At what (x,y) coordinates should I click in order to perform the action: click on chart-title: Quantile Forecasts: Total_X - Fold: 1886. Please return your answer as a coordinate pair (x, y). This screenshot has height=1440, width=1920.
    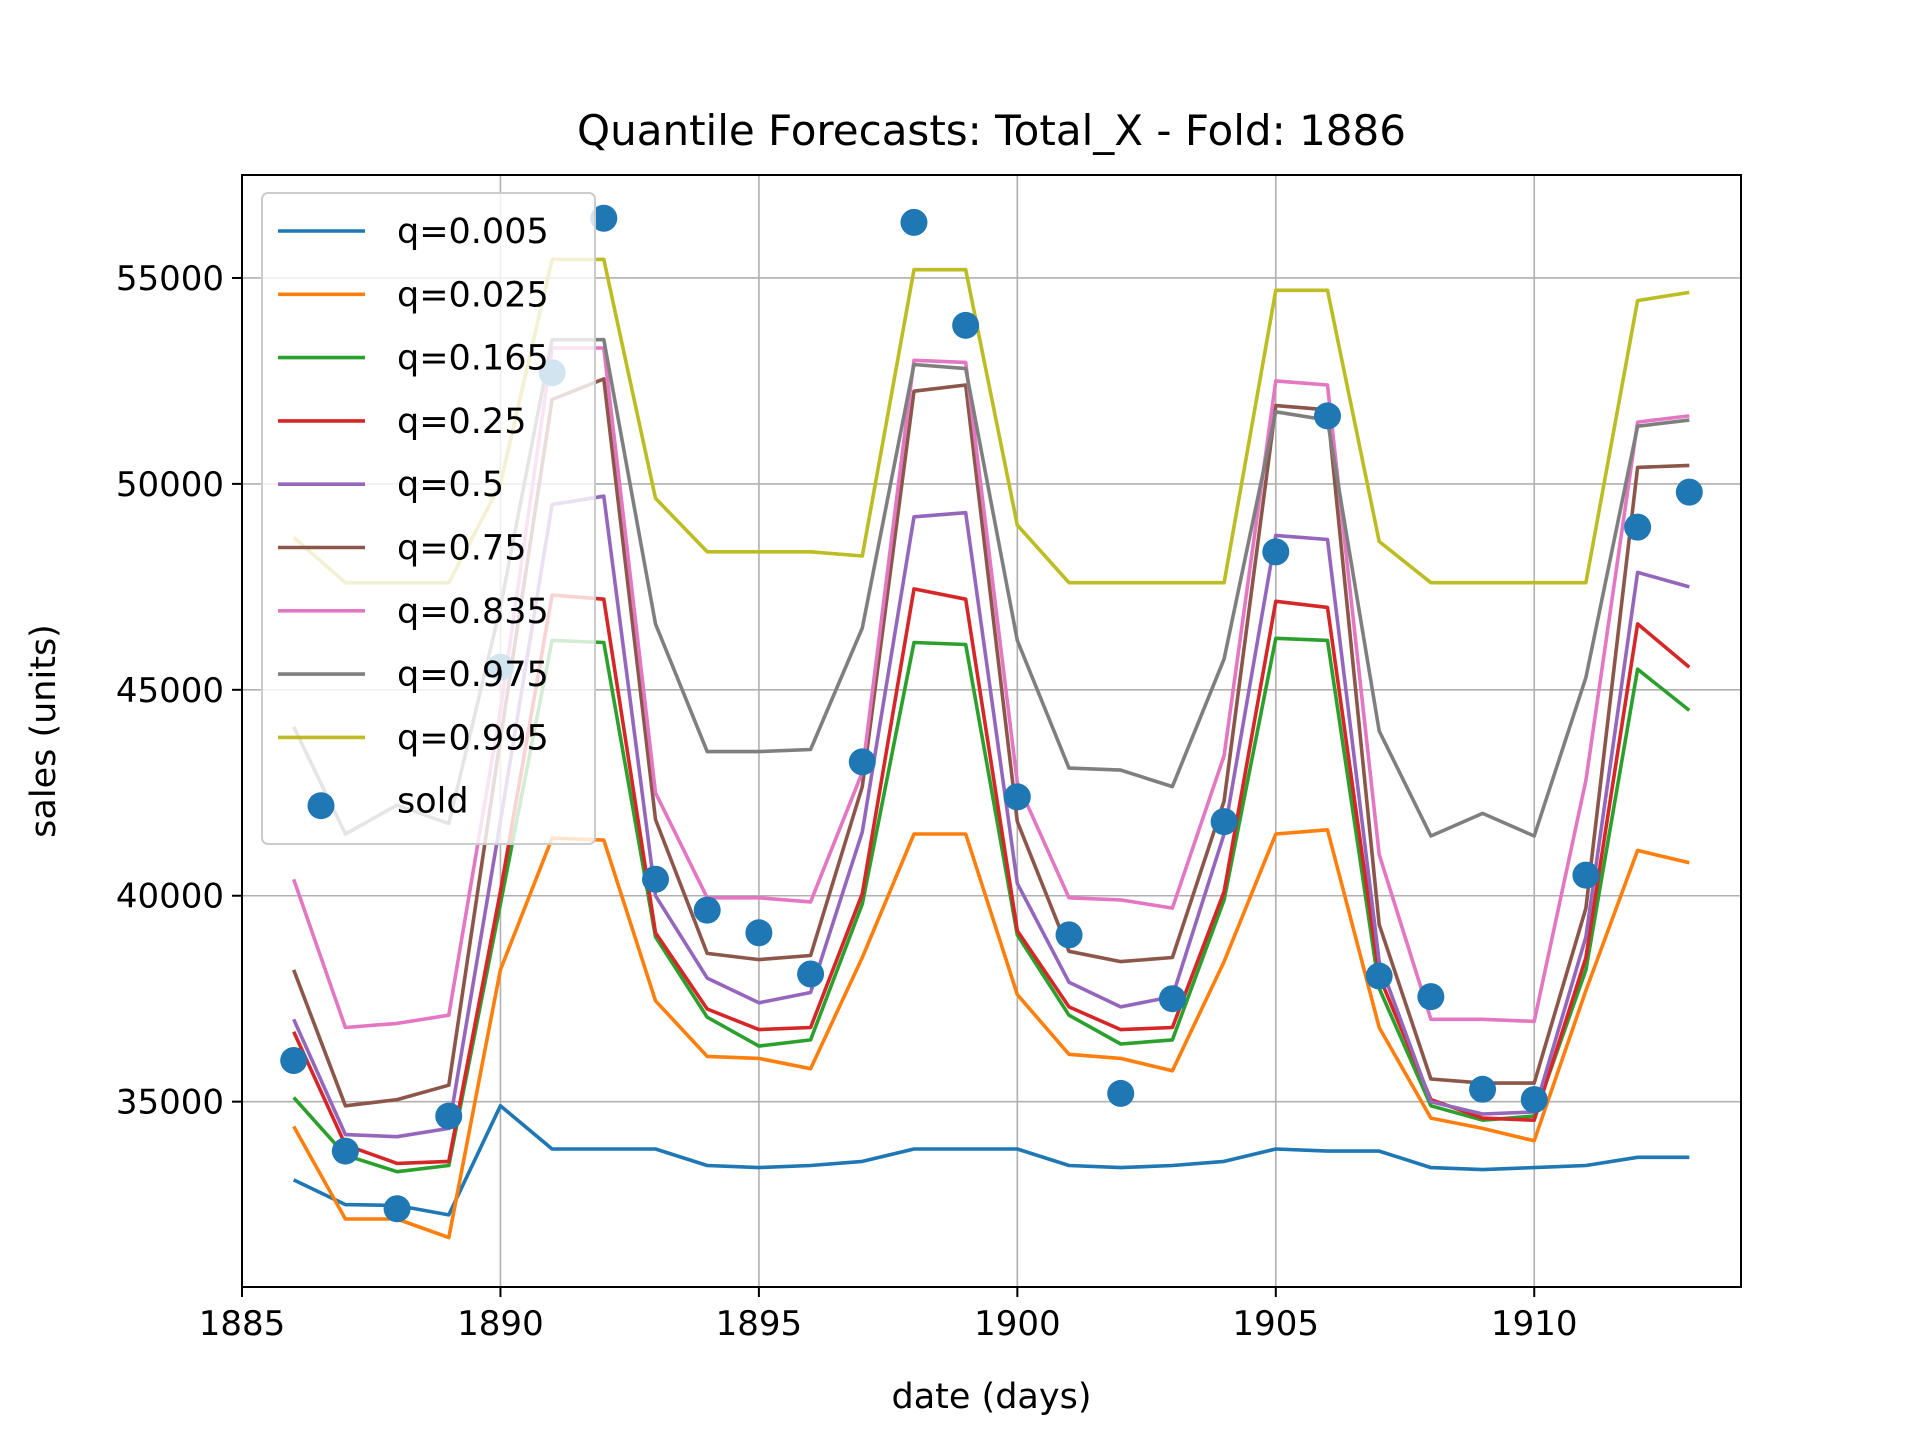
    Looking at the image, I should click on (991, 130).